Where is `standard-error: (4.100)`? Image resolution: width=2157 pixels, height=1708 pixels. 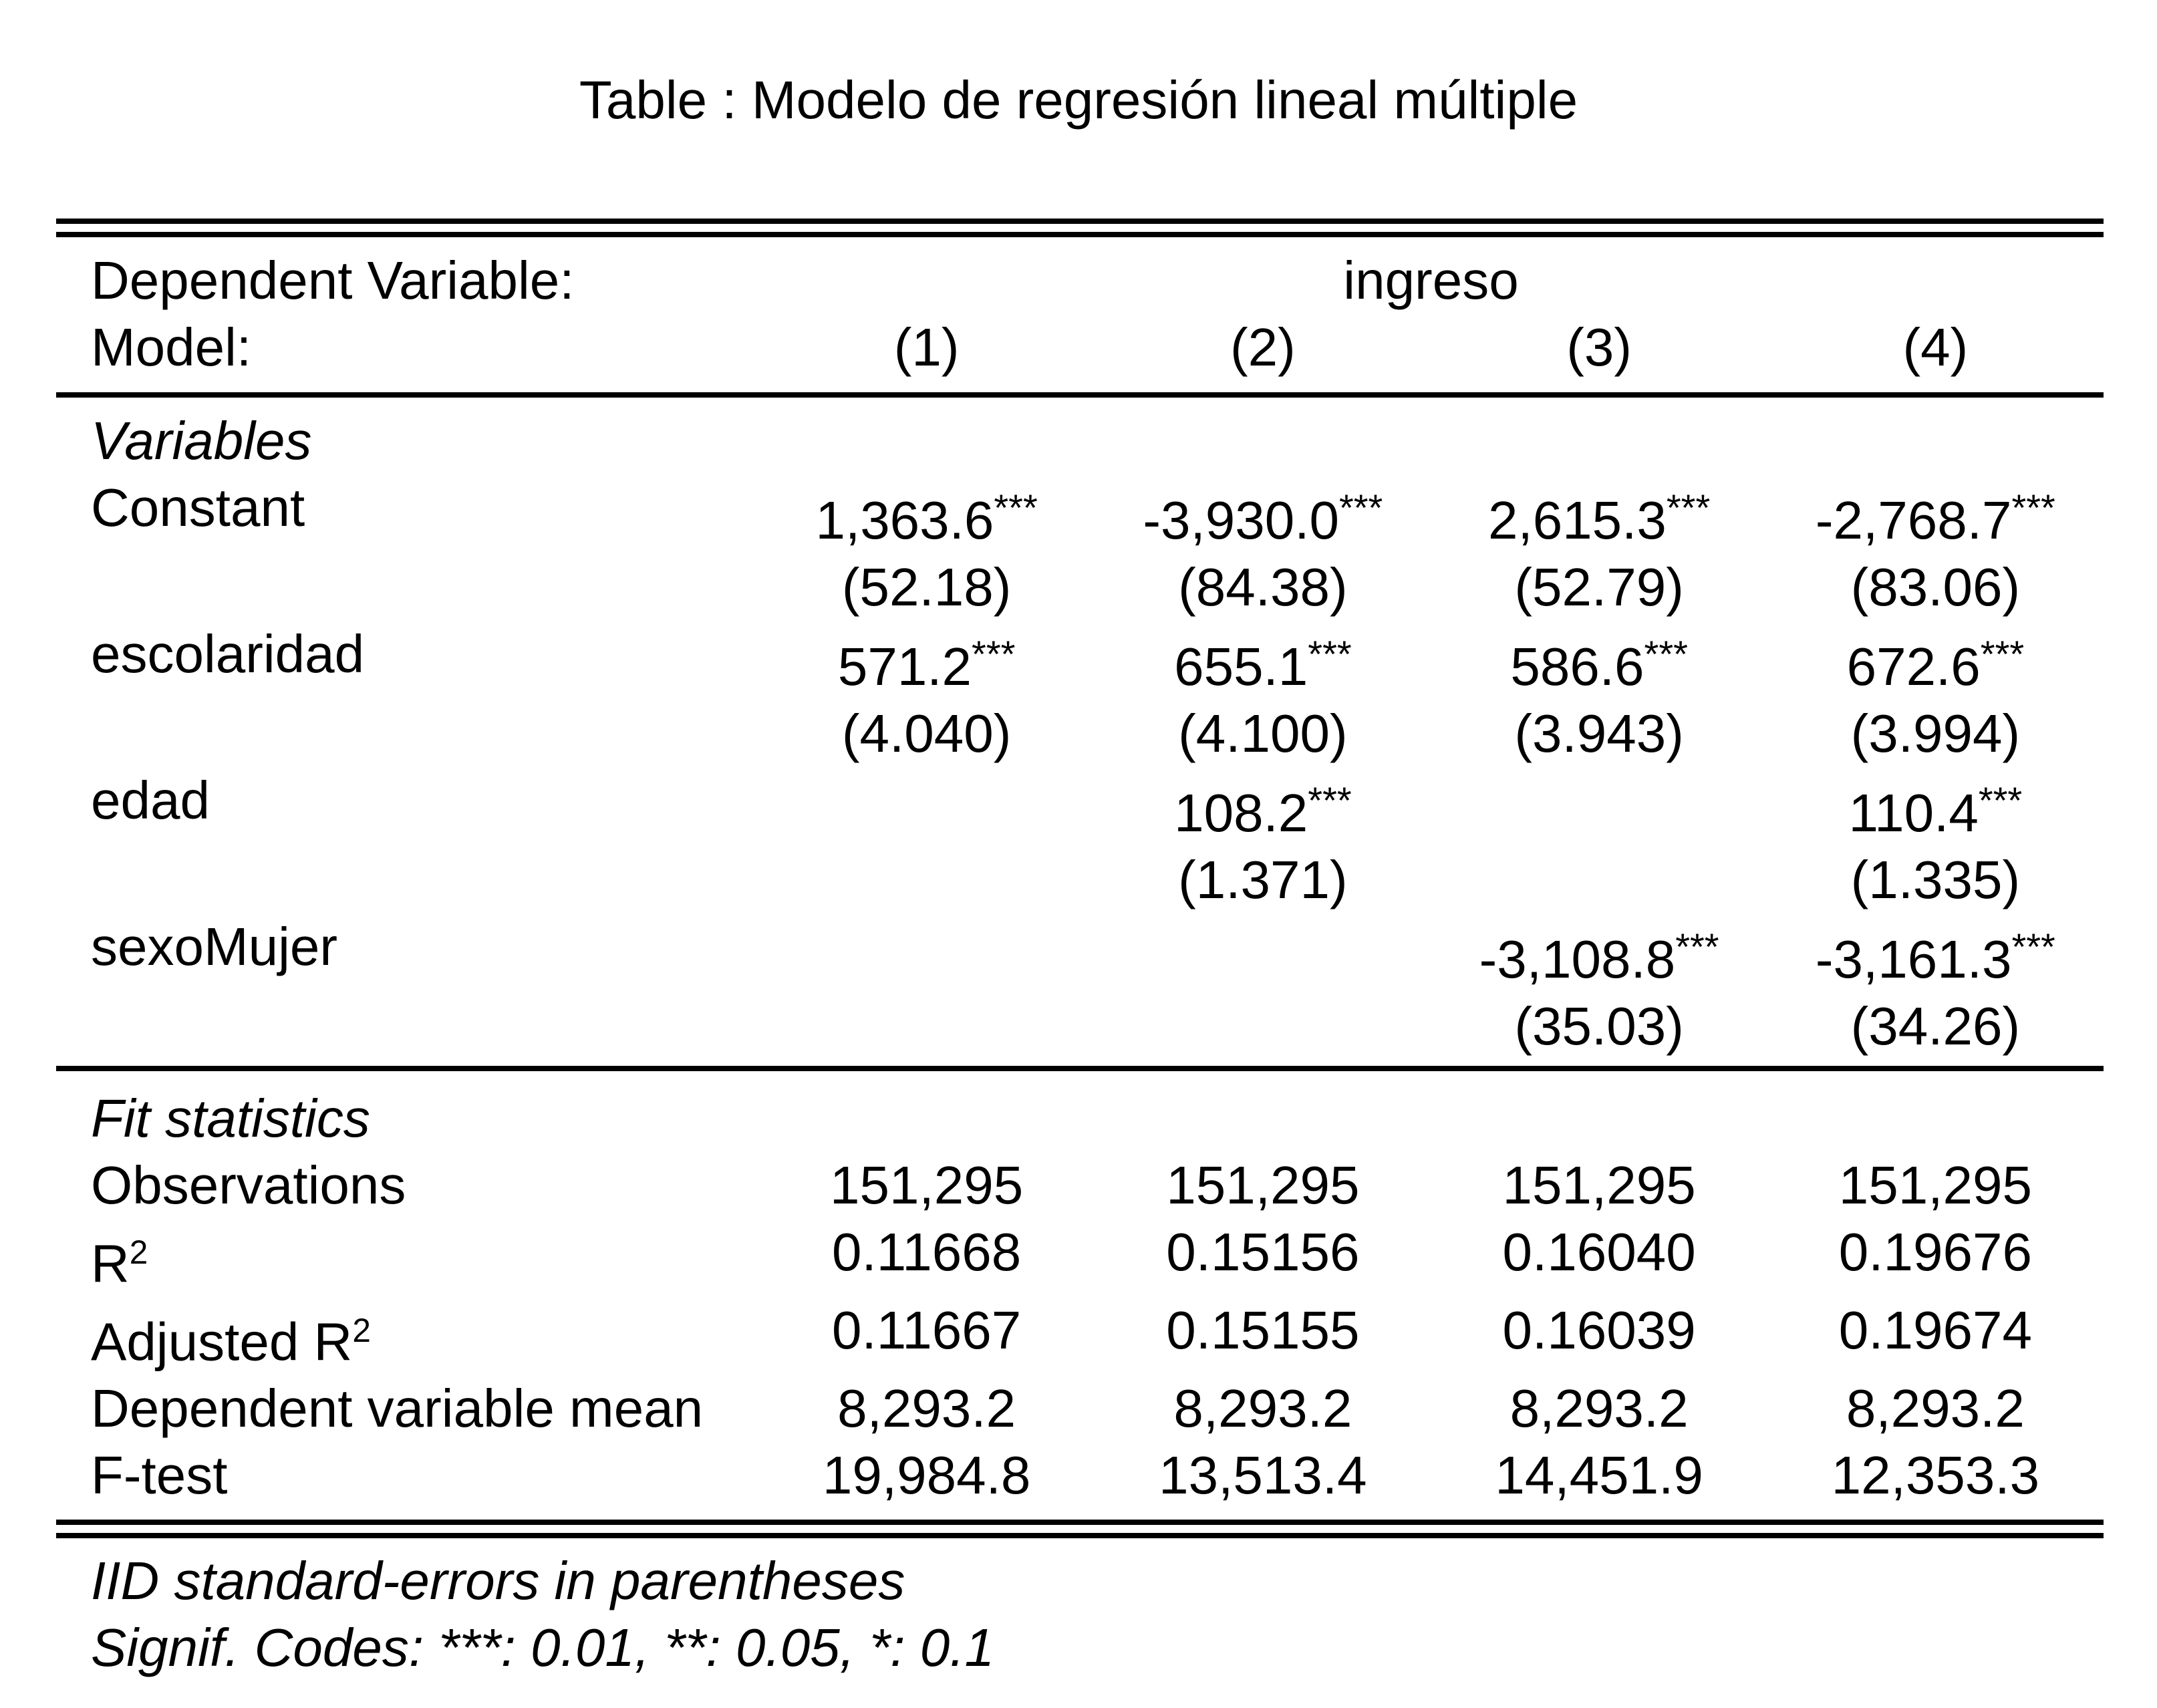
standard-error: (4.100) is located at coordinates (1263, 733).